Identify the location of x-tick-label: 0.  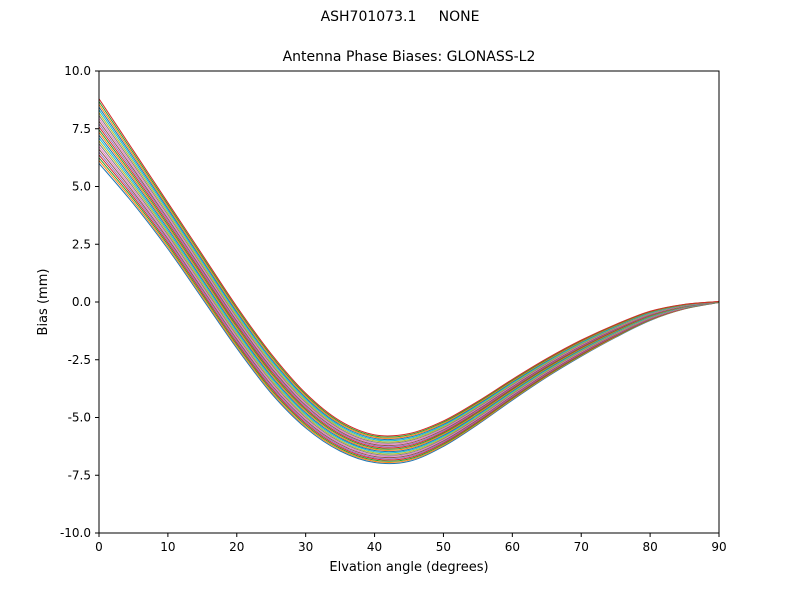
(99, 547).